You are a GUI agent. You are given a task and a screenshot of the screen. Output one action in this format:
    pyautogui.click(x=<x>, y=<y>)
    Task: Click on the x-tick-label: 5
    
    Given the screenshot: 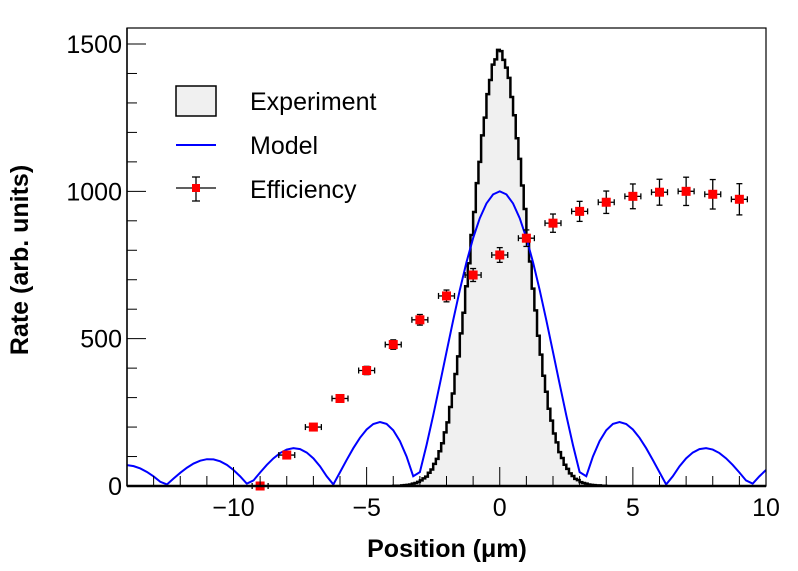 What is the action you would take?
    pyautogui.click(x=633, y=508)
    